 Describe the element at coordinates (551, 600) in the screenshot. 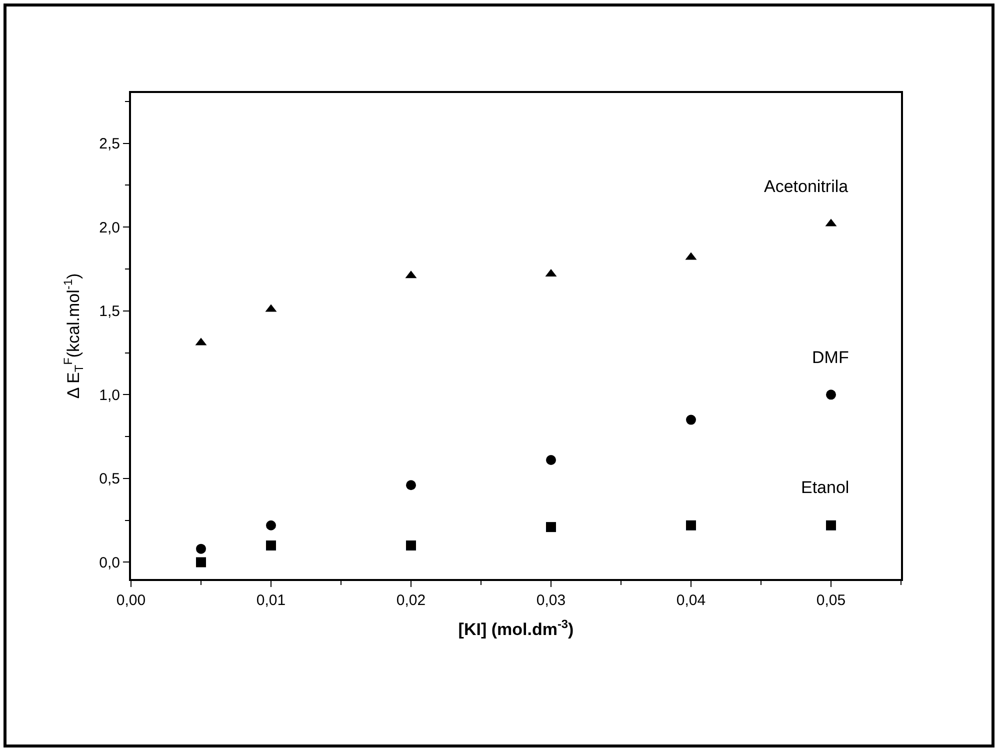

I see `x-tick-label: 0,03` at that location.